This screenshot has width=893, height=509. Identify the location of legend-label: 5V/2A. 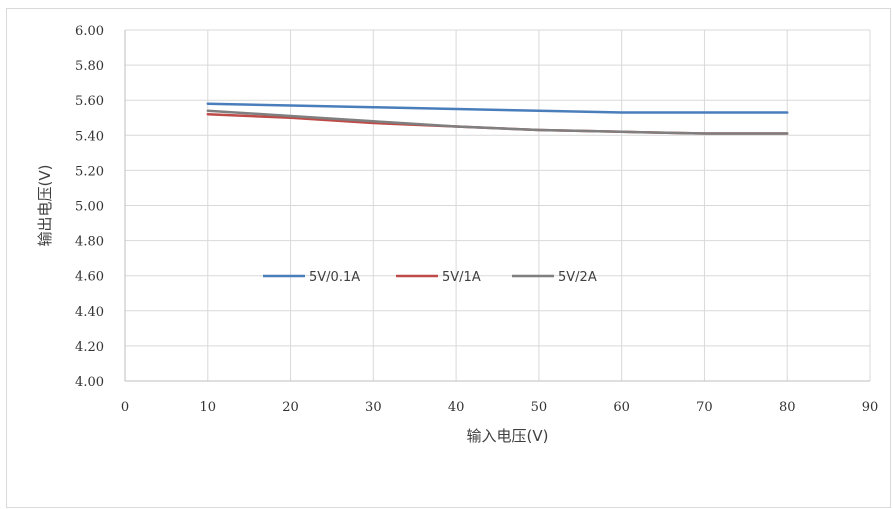
(577, 277).